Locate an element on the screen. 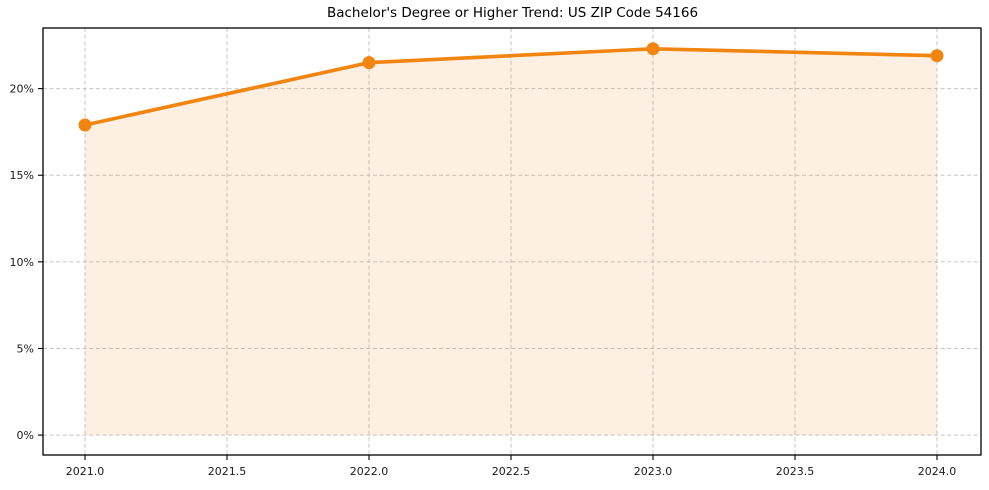 The height and width of the screenshot is (490, 989). y-tick-label: 0% is located at coordinates (25, 435).